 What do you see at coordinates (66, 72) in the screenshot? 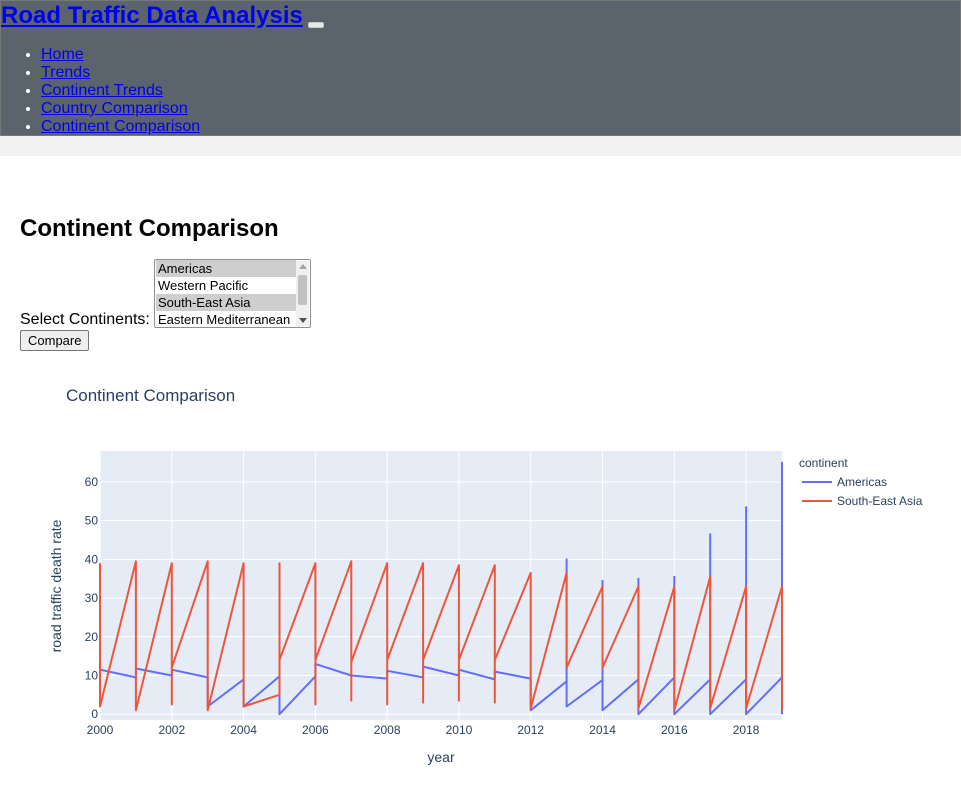
I see `nav-link-trends: Trends` at bounding box center [66, 72].